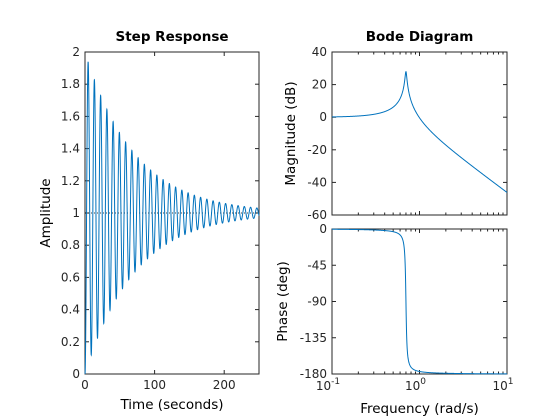 Image resolution: width=560 pixels, height=420 pixels. I want to click on phase-line, so click(419, 301).